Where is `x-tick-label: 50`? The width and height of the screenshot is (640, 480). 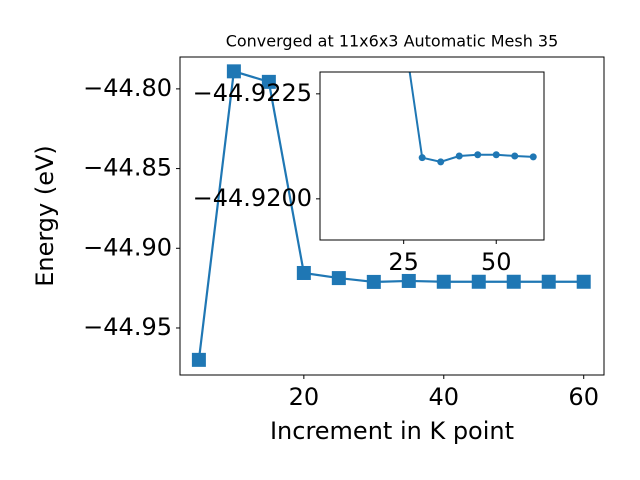
x-tick-label: 50 is located at coordinates (496, 262).